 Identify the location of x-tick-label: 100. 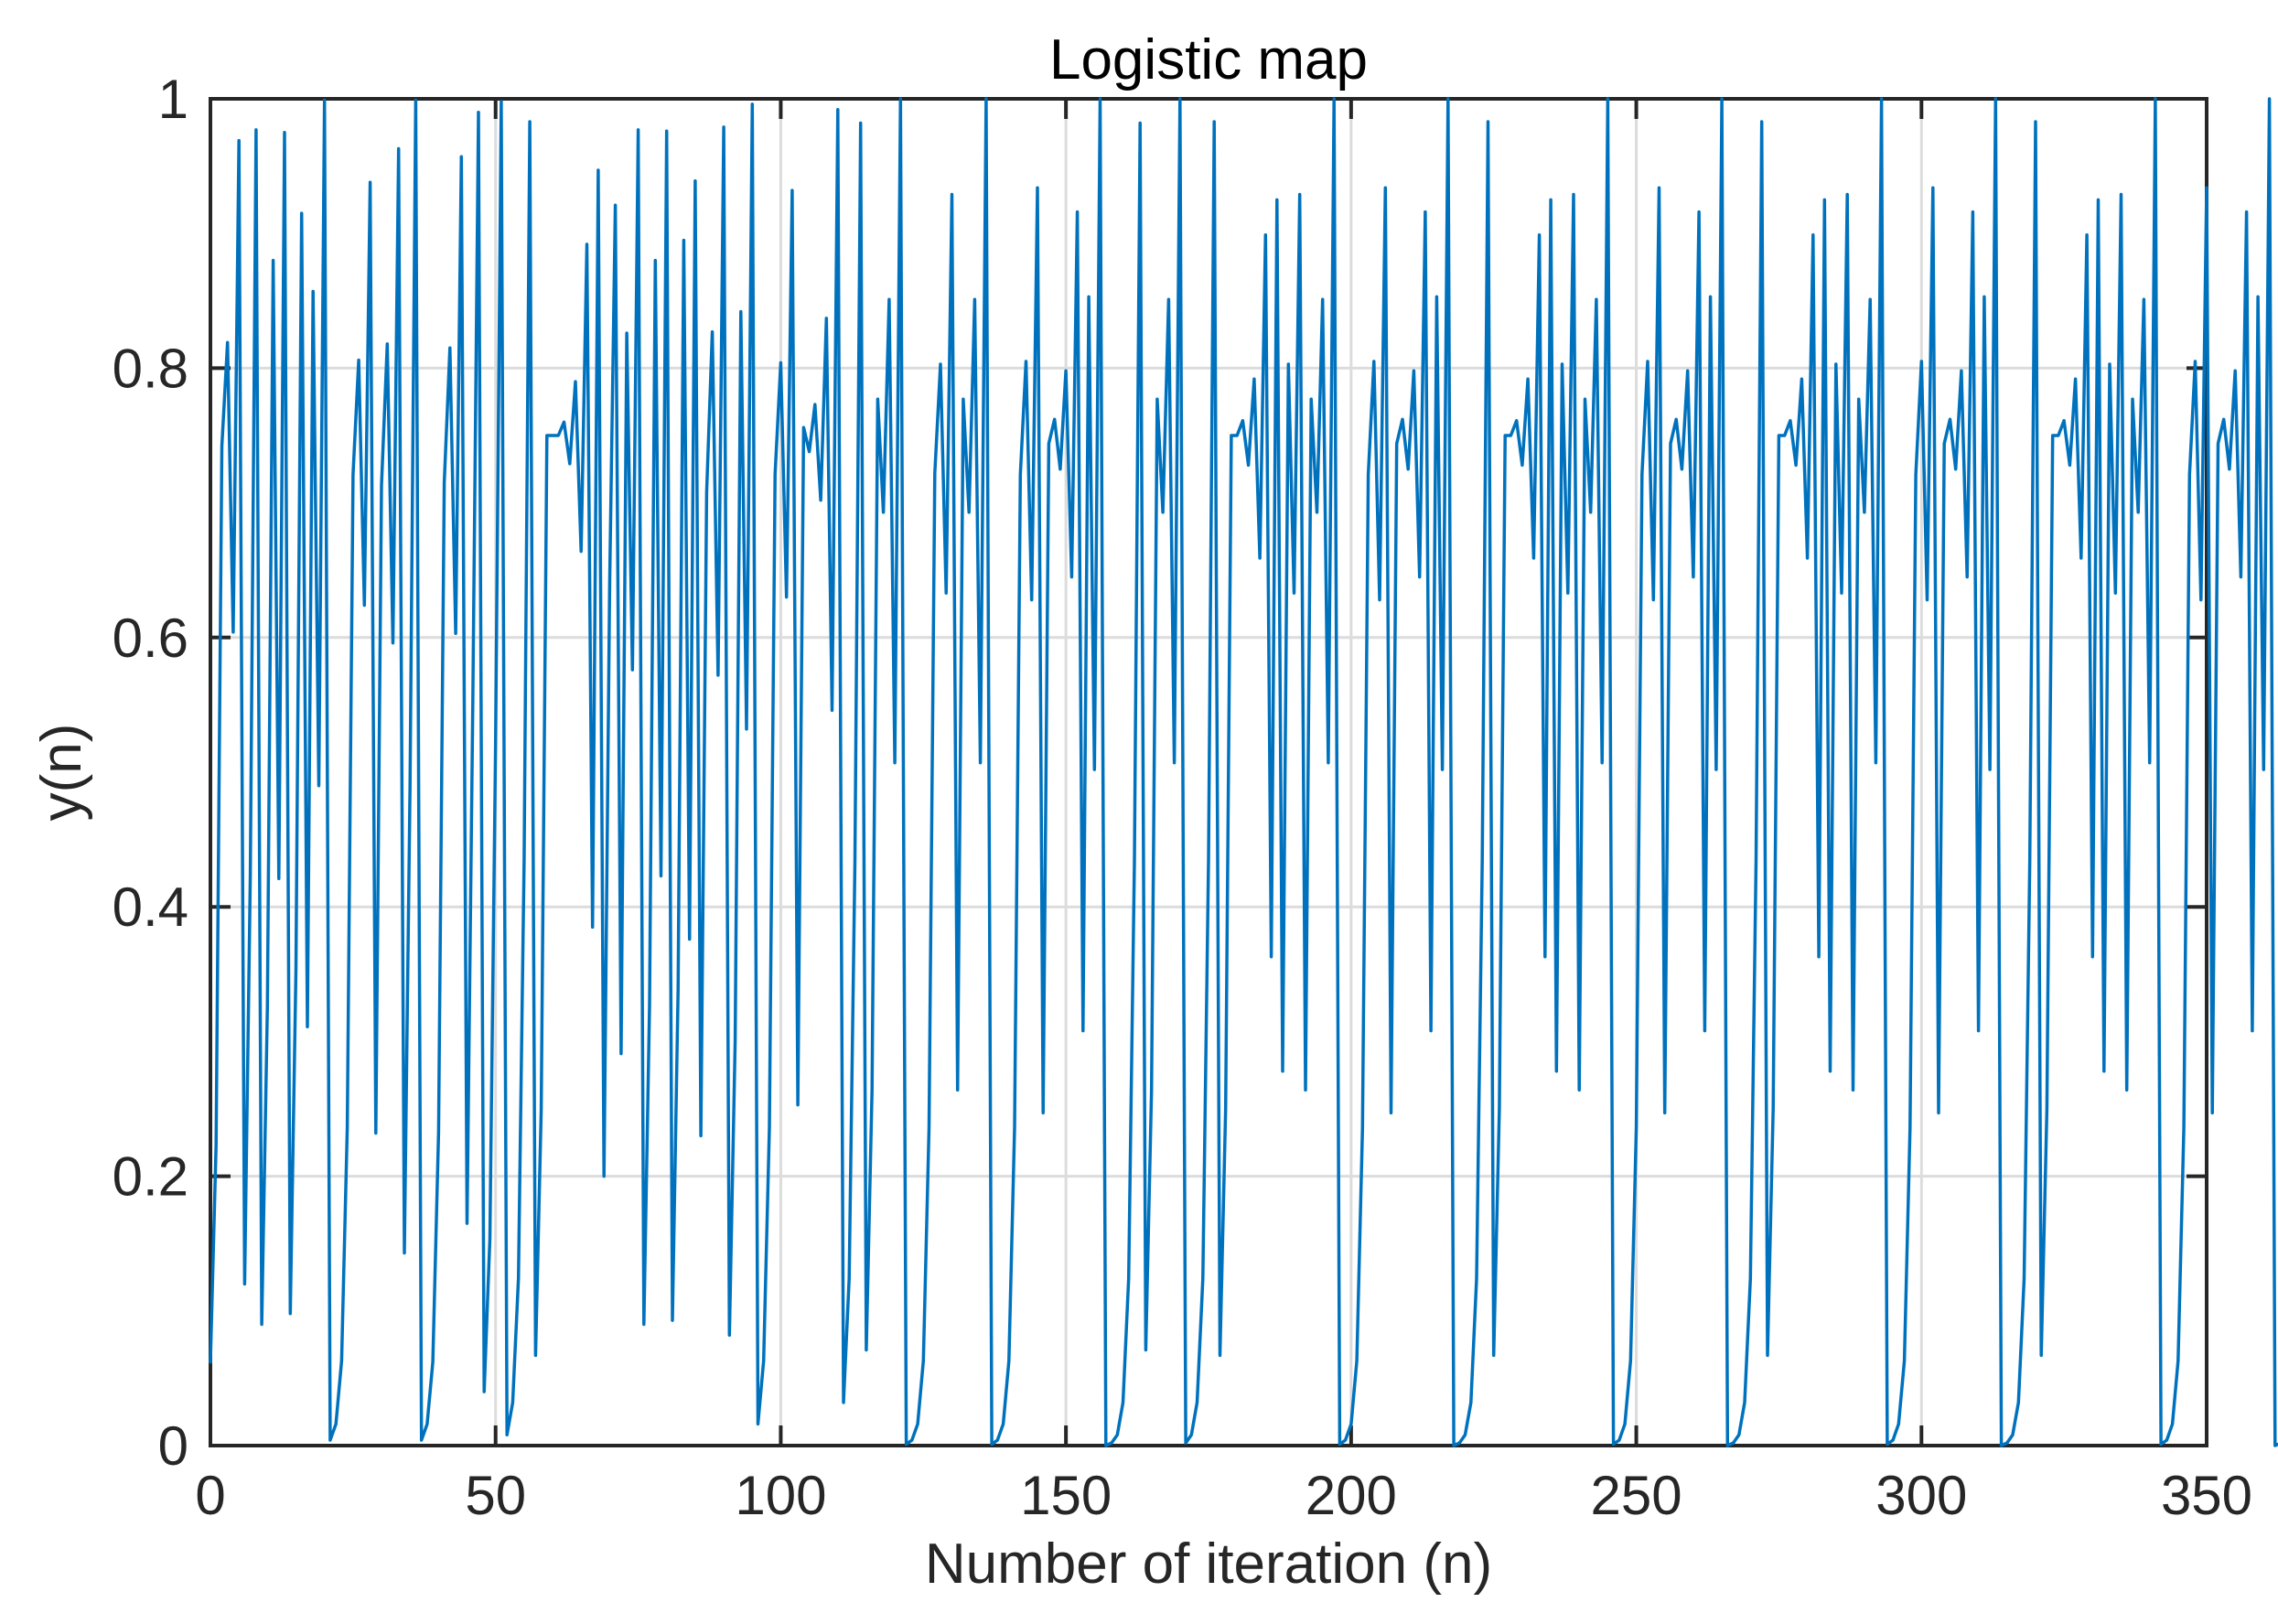
(780, 1495).